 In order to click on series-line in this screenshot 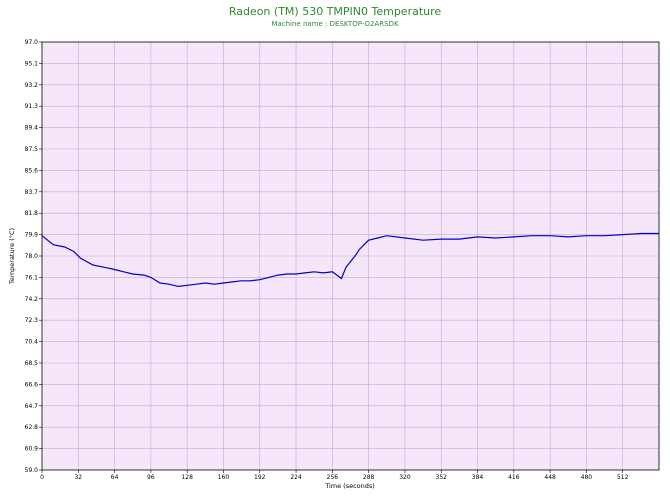, I will do `click(350, 260)`.